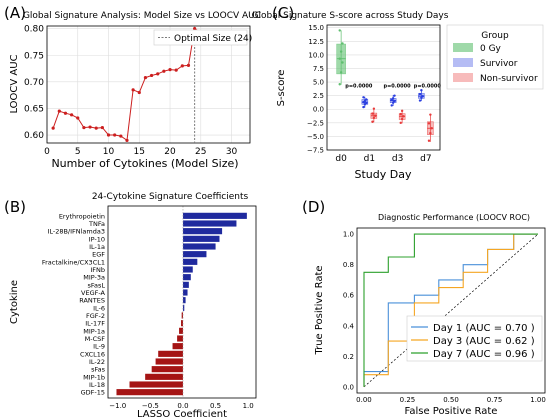 Image resolution: width=550 pixels, height=420 pixels. What do you see at coordinates (484, 341) in the screenshot?
I see `chart-d-legend-label-day3: Day 3 (AUC = 0.62 )` at bounding box center [484, 341].